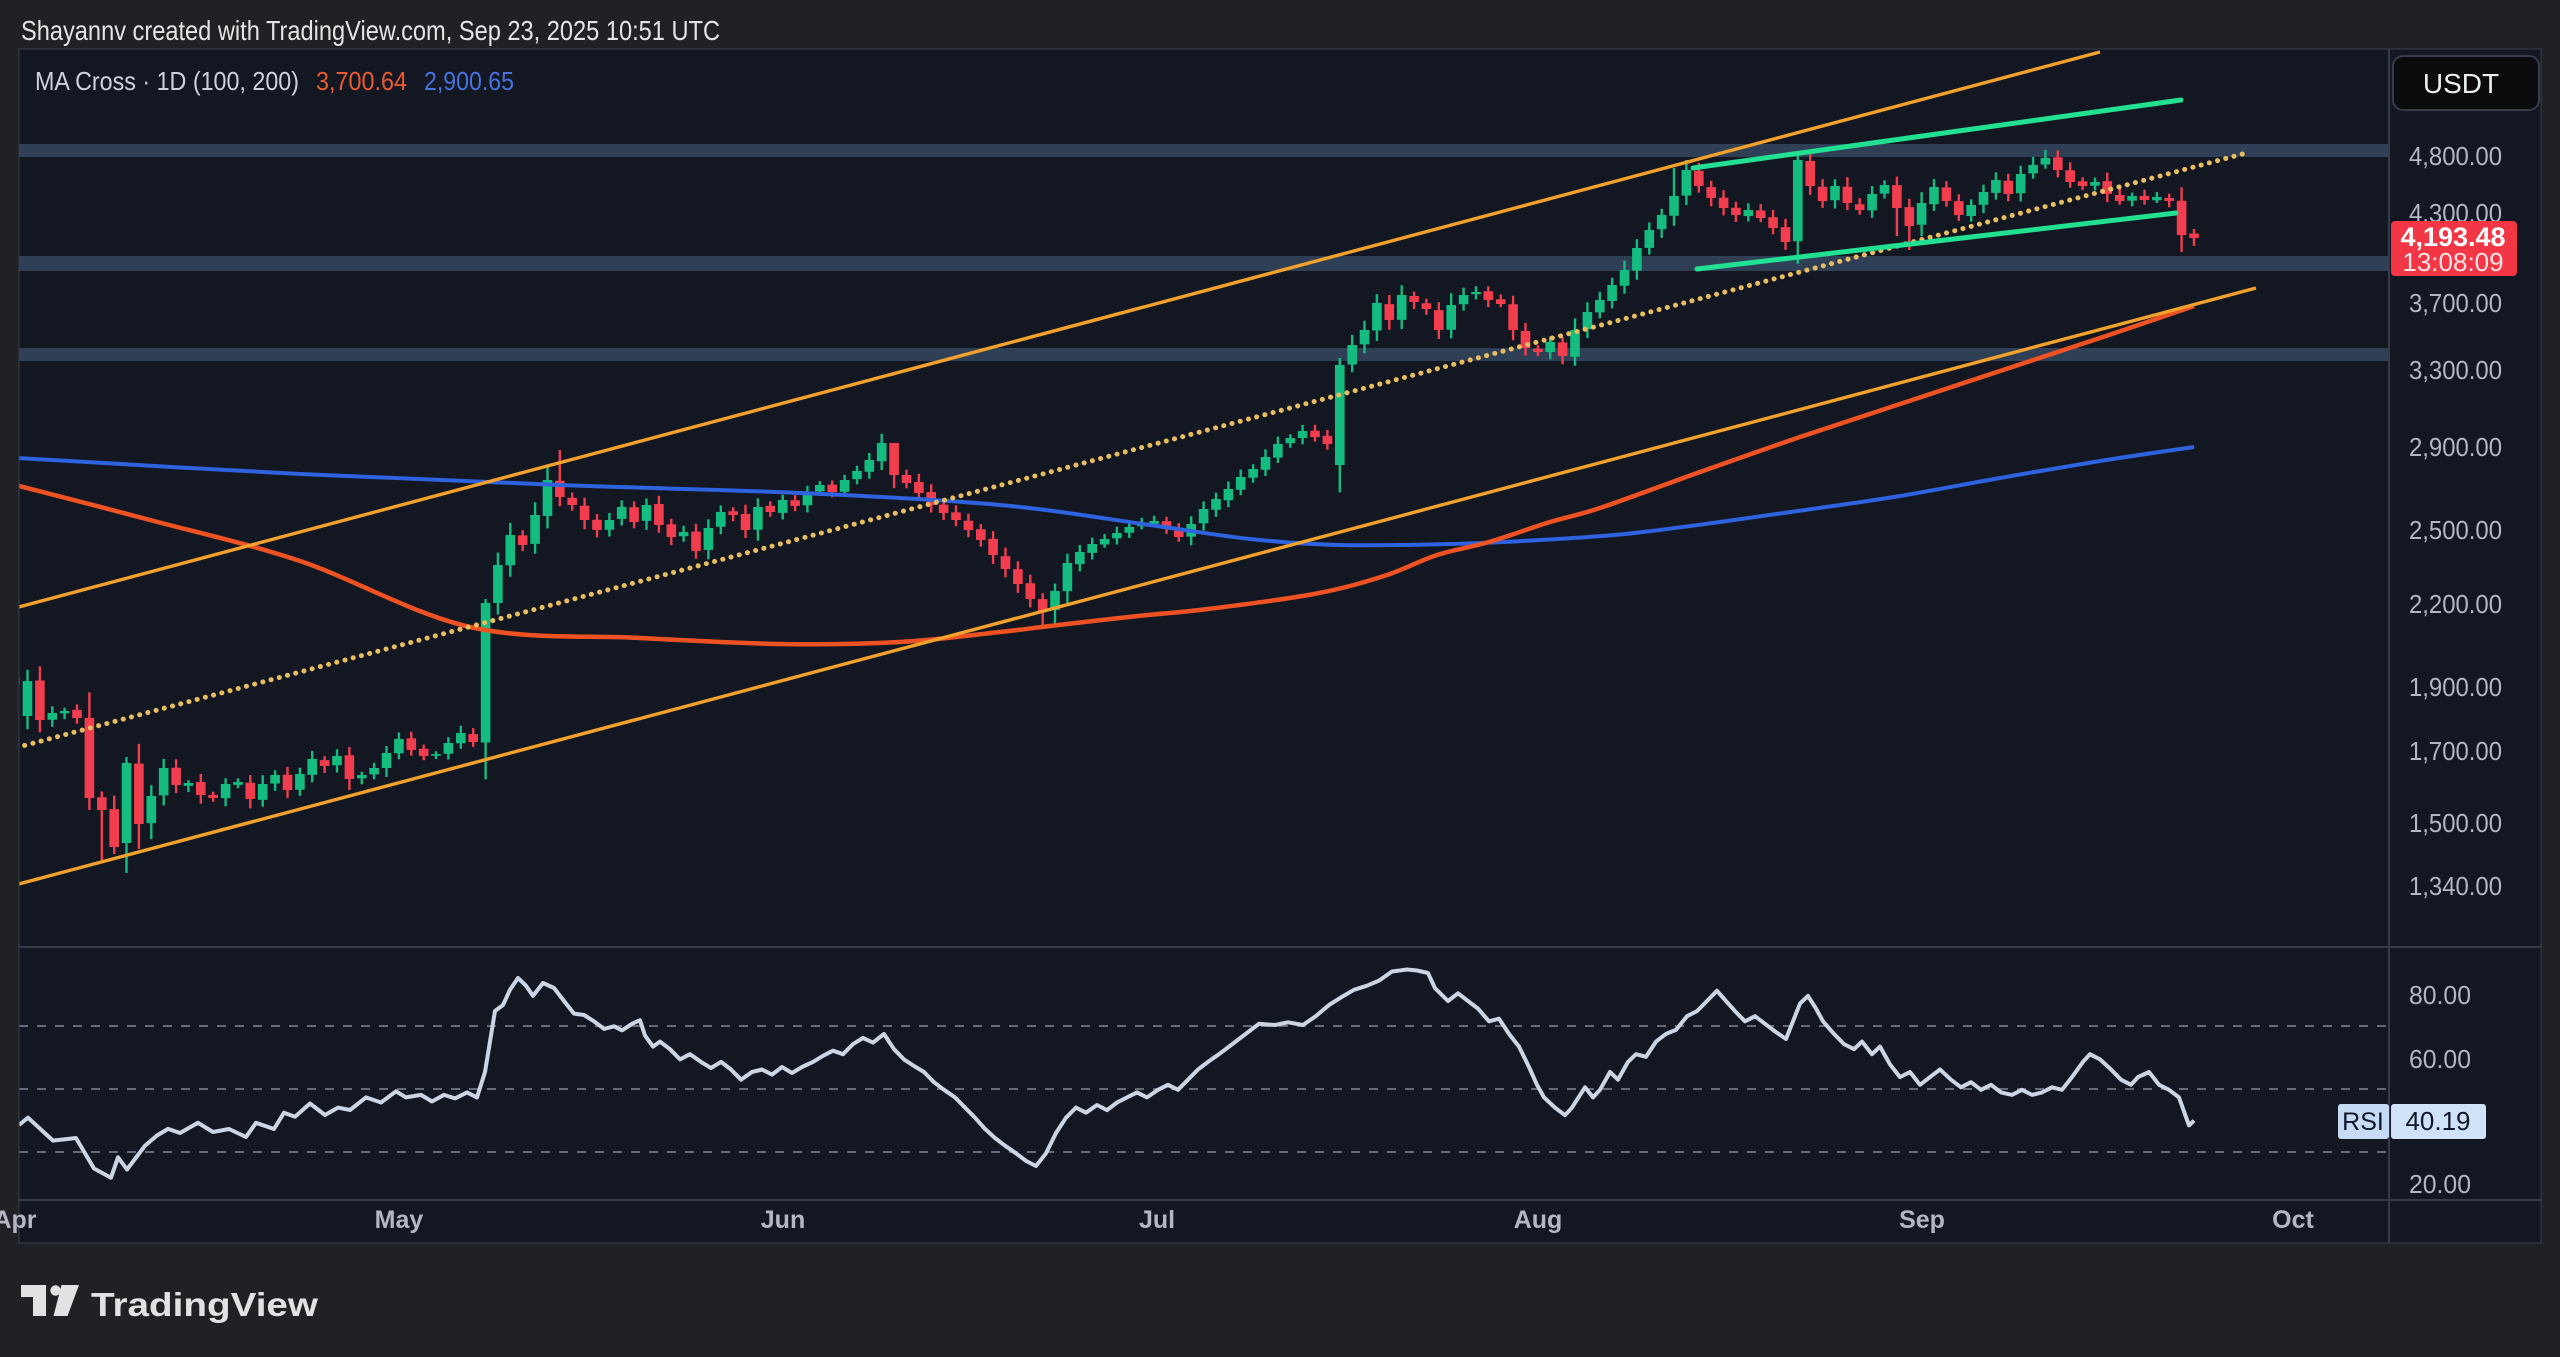 The width and height of the screenshot is (2560, 1357). I want to click on svg-text: May, so click(399, 1220).